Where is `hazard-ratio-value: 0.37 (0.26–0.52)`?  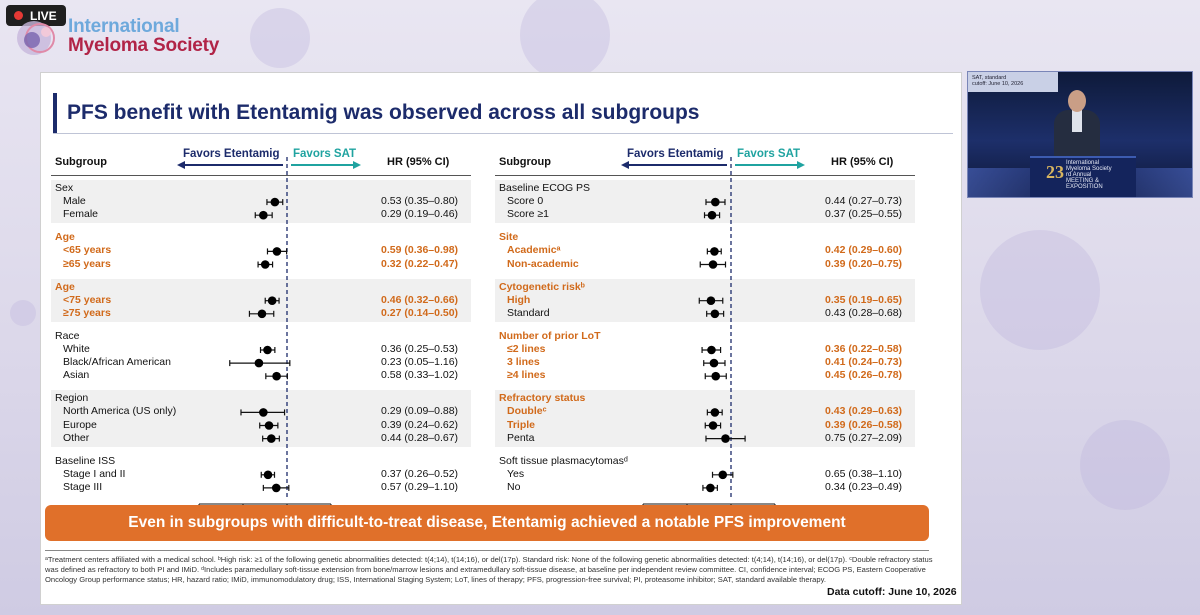
hazard-ratio-value: 0.37 (0.26–0.52) is located at coordinates (420, 473).